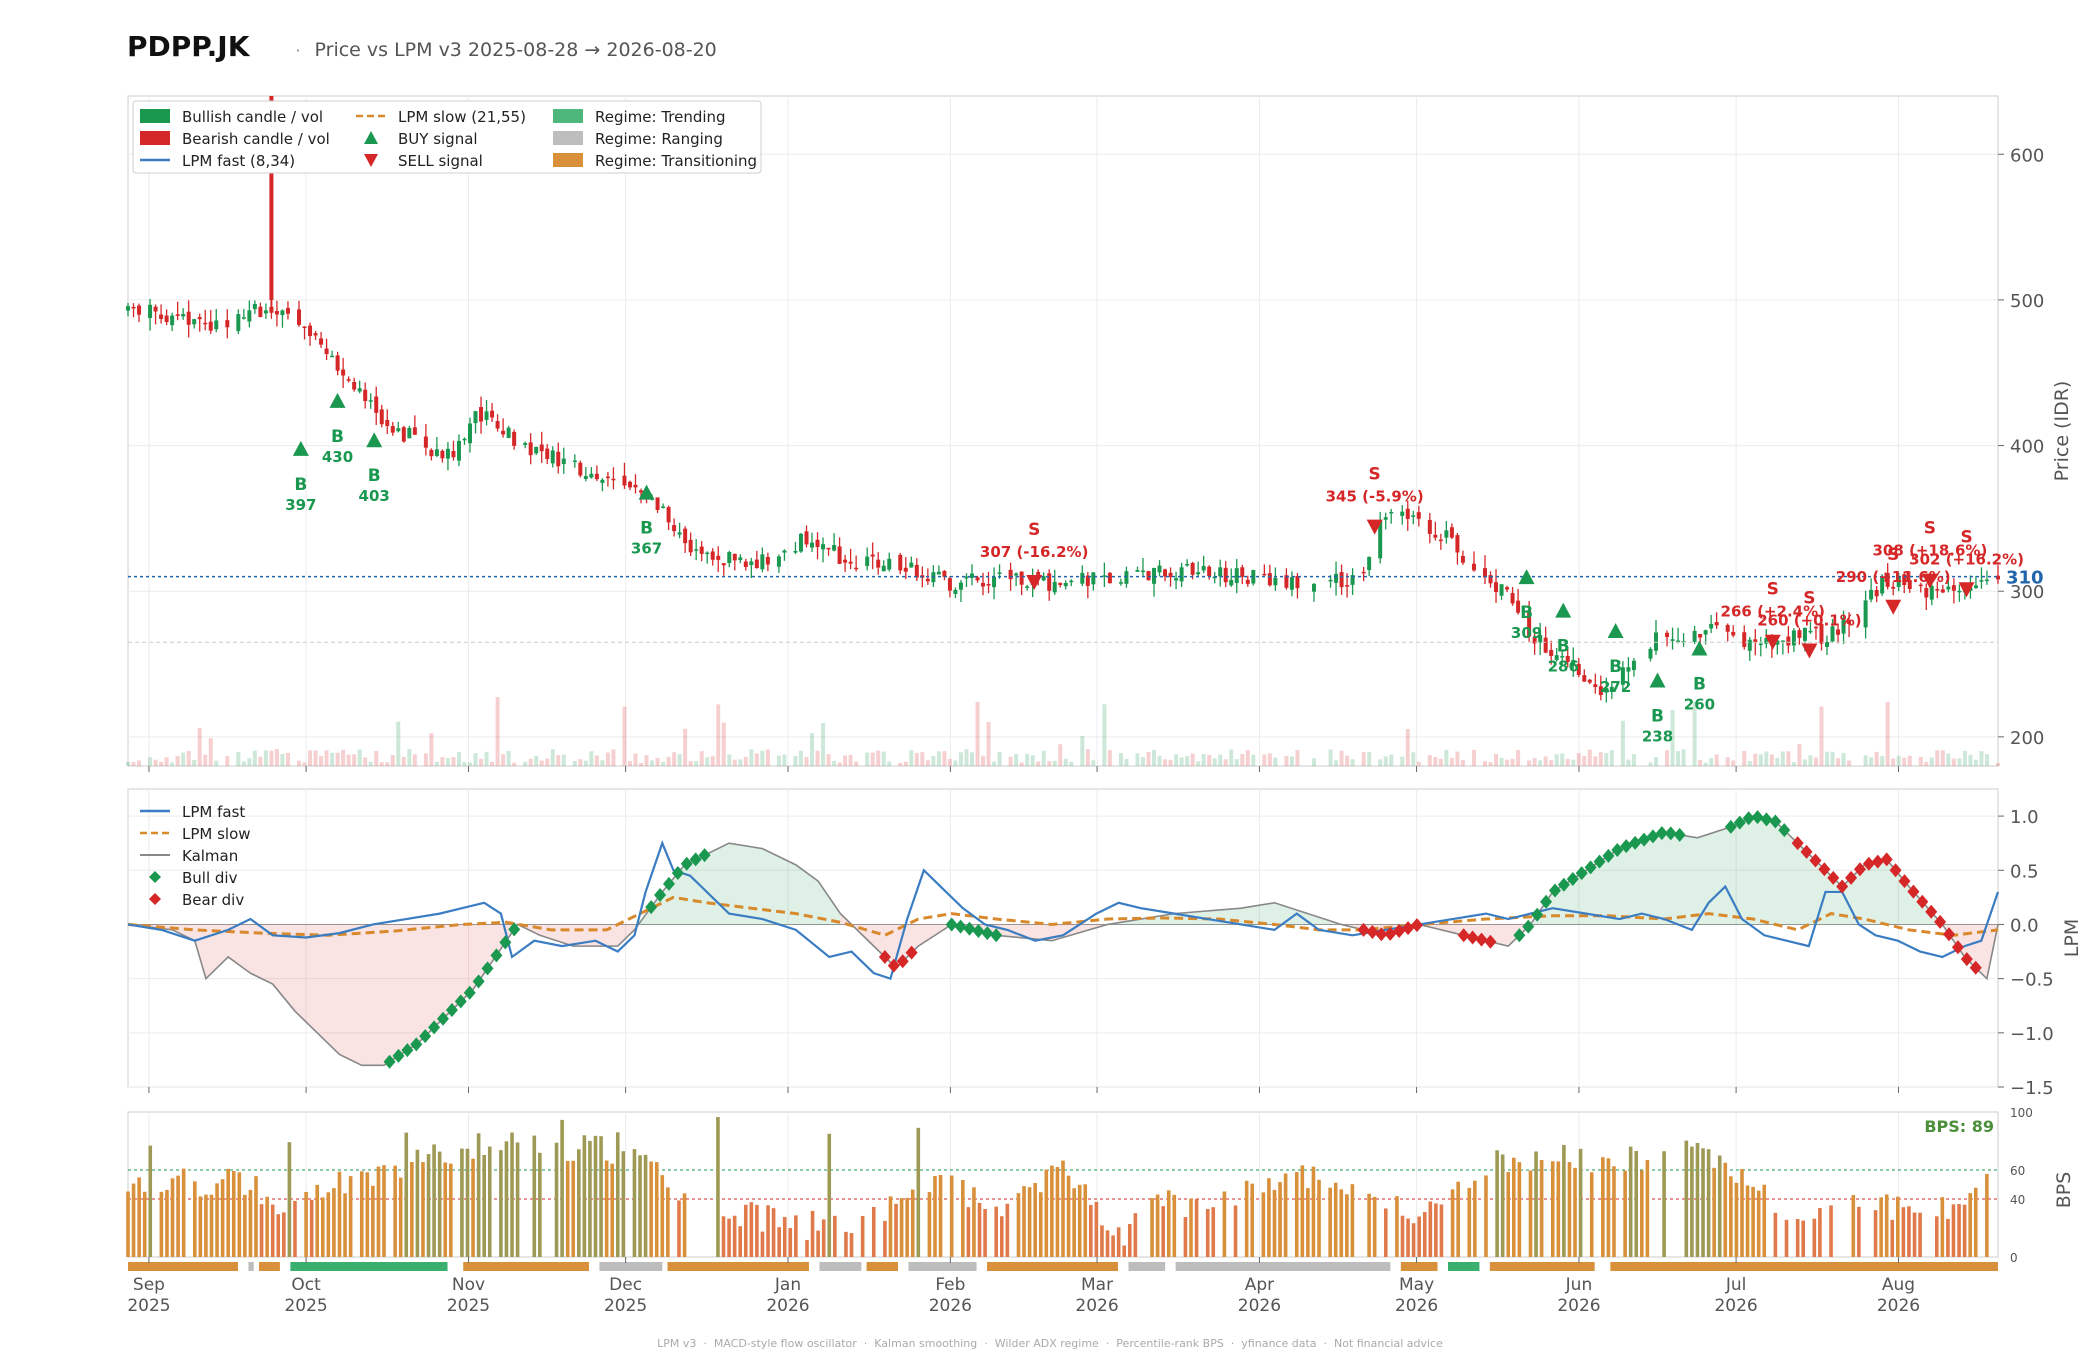  What do you see at coordinates (1579, 1285) in the screenshot?
I see `x-tick-month: Jun` at bounding box center [1579, 1285].